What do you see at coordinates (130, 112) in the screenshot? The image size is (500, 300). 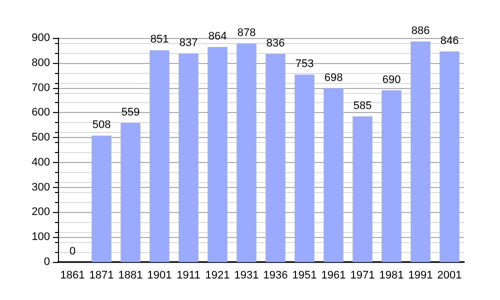 I see `data-label: 559` at bounding box center [130, 112].